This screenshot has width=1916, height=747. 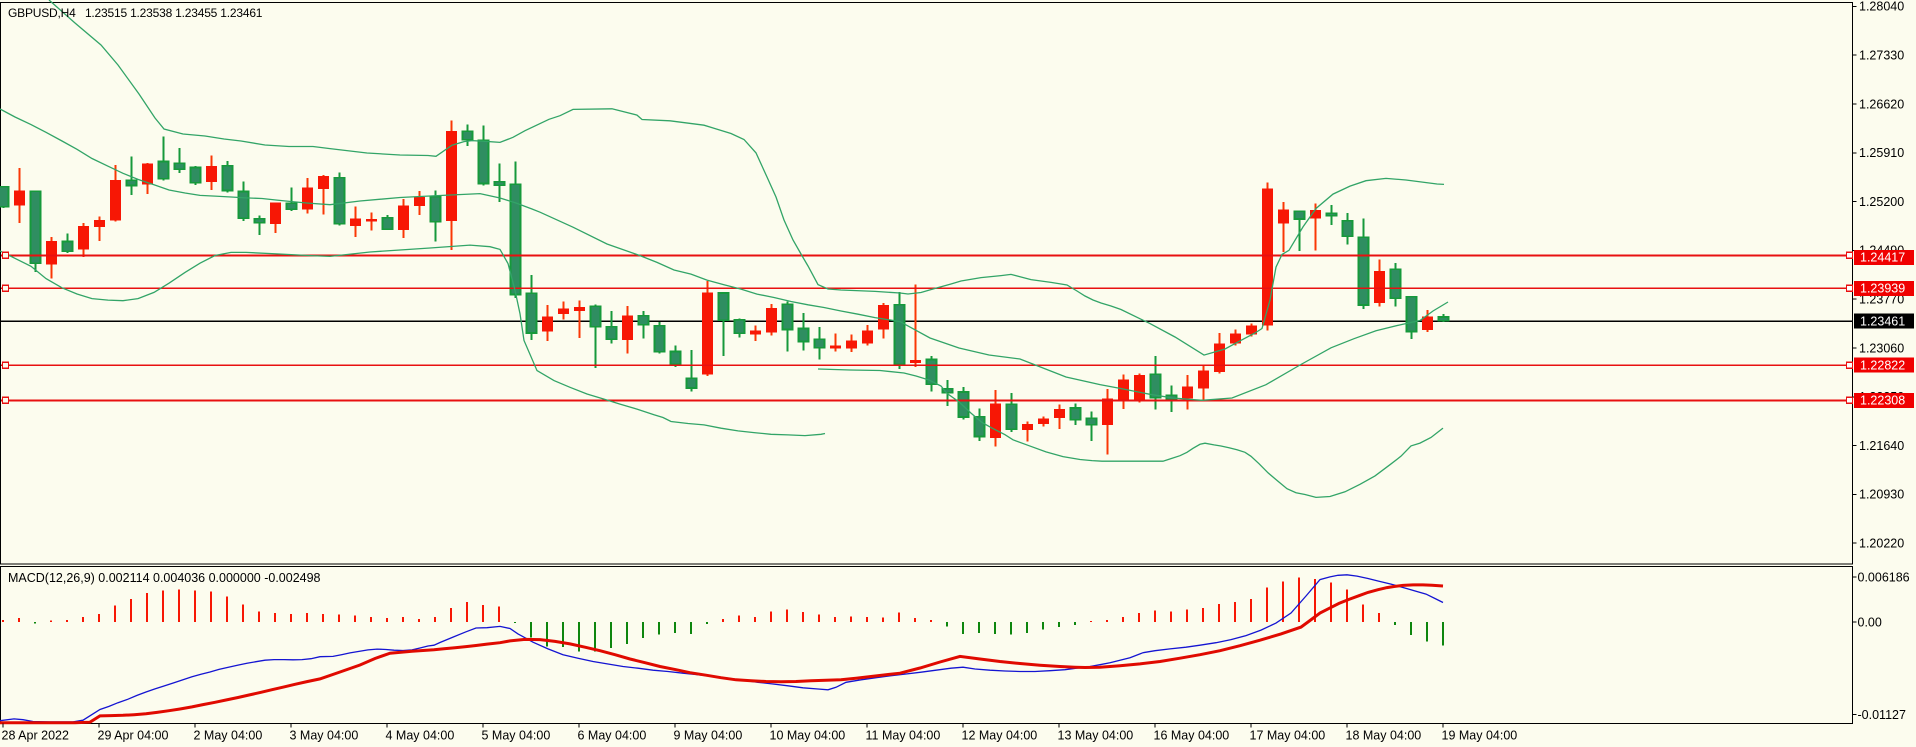 What do you see at coordinates (1000, 736) in the screenshot?
I see `svg-text: 12 May 04:00` at bounding box center [1000, 736].